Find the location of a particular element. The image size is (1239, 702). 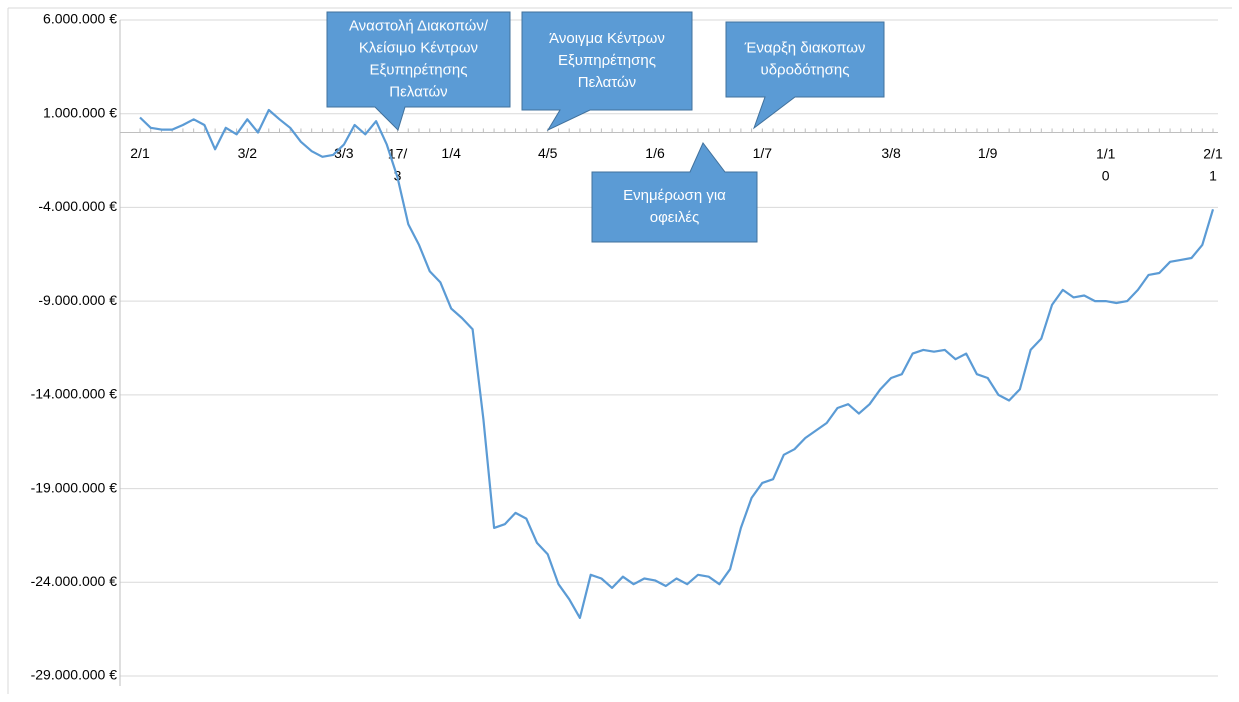

callout-text: Έναρξη διακοπων is located at coordinates (805, 47).